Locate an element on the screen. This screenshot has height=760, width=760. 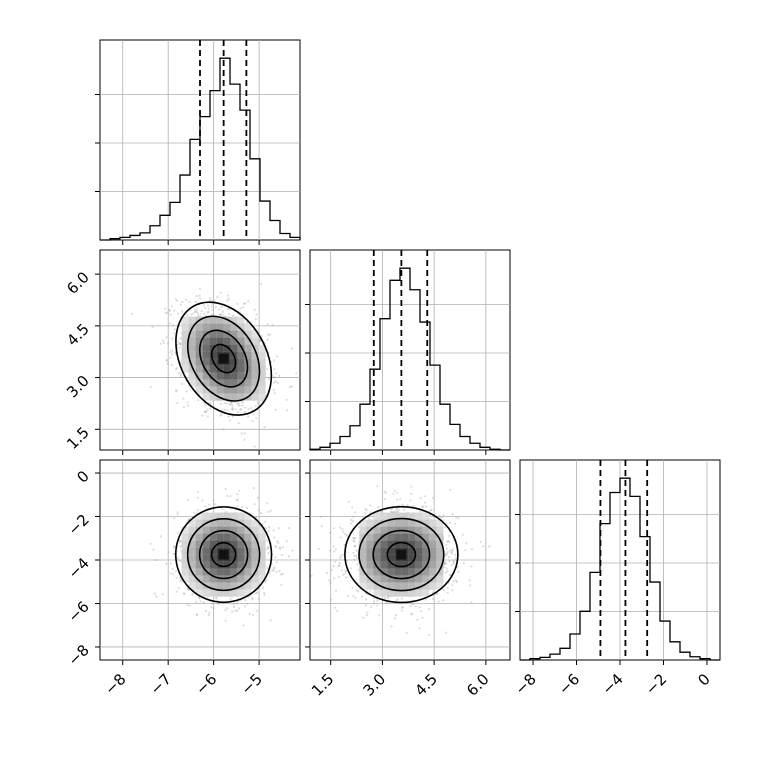
y-tick-label: −6 is located at coordinates (78, 612).